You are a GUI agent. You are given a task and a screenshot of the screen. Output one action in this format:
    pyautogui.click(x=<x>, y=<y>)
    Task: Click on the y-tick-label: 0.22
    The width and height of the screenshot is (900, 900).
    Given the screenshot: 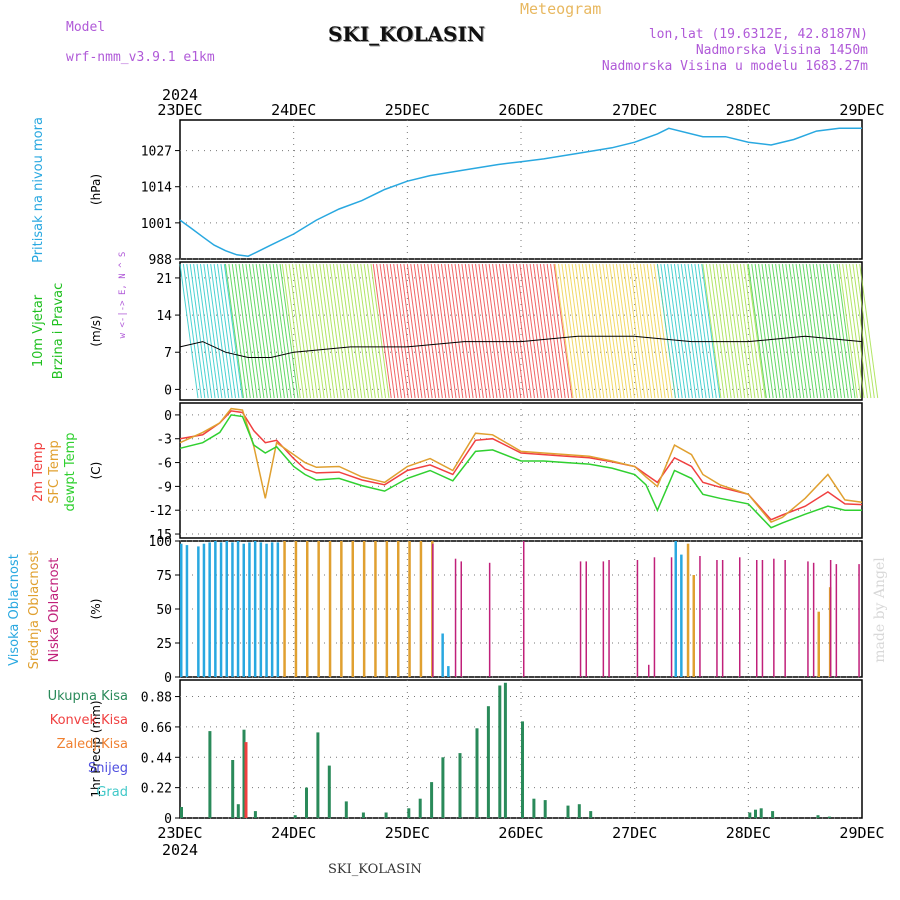 What is the action you would take?
    pyautogui.click(x=156, y=789)
    